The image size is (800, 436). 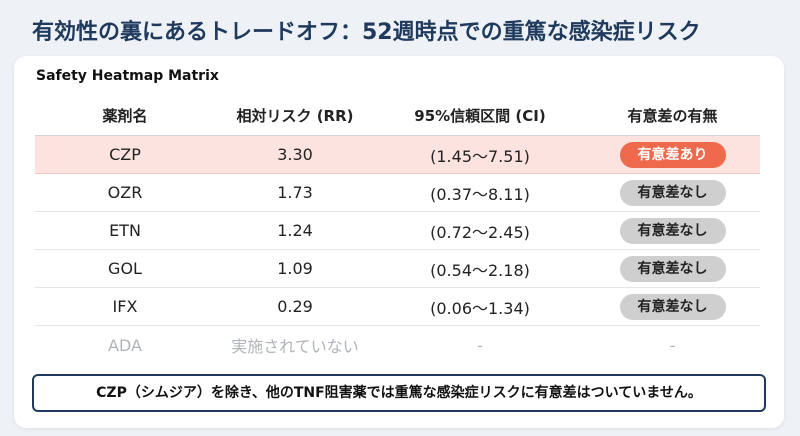 What do you see at coordinates (480, 156) in the screenshot?
I see `confidence-interval: (1.45〜7.51)` at bounding box center [480, 156].